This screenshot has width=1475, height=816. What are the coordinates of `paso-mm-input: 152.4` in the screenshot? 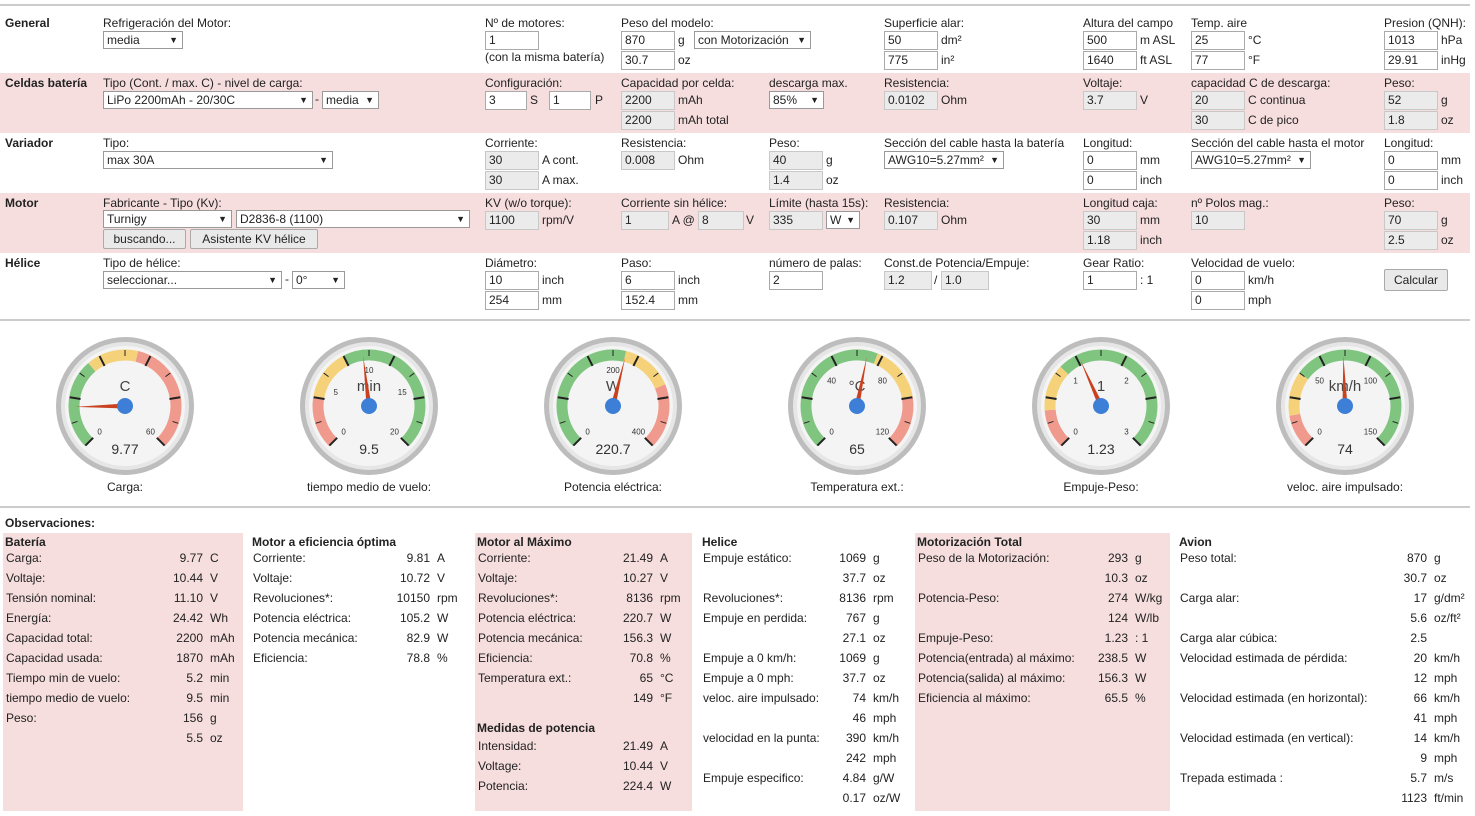 It's located at (648, 300).